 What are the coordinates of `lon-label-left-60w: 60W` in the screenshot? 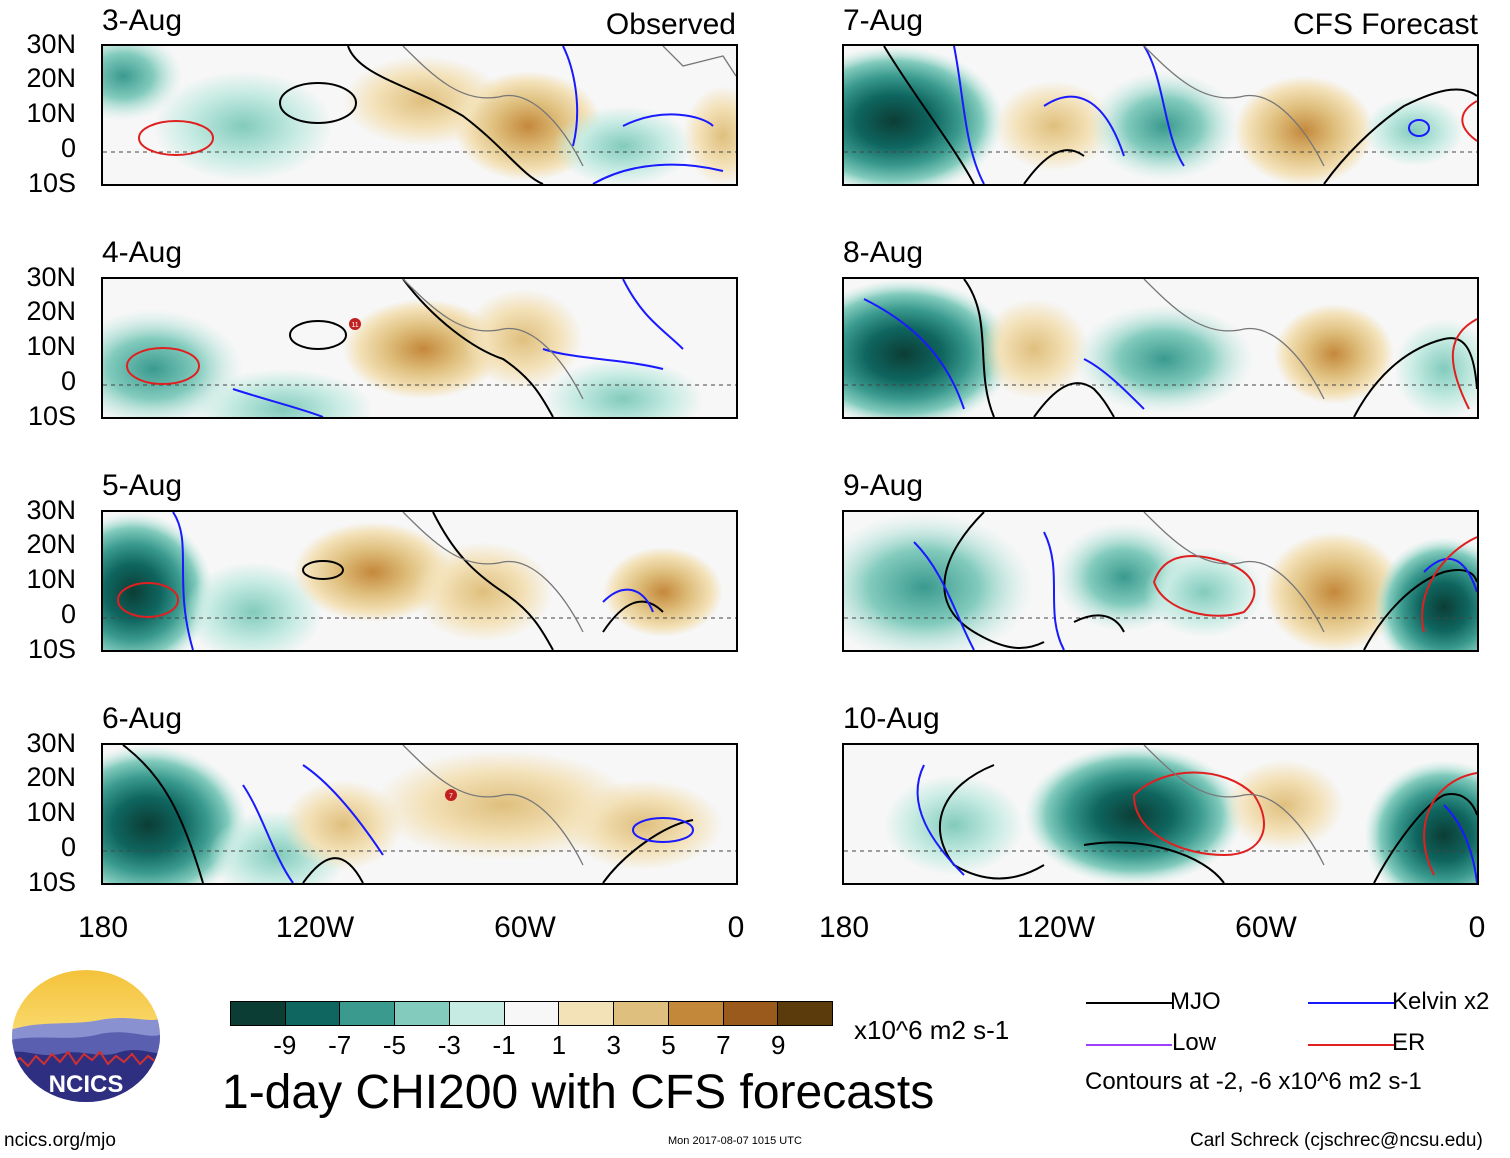 It's located at (525, 927).